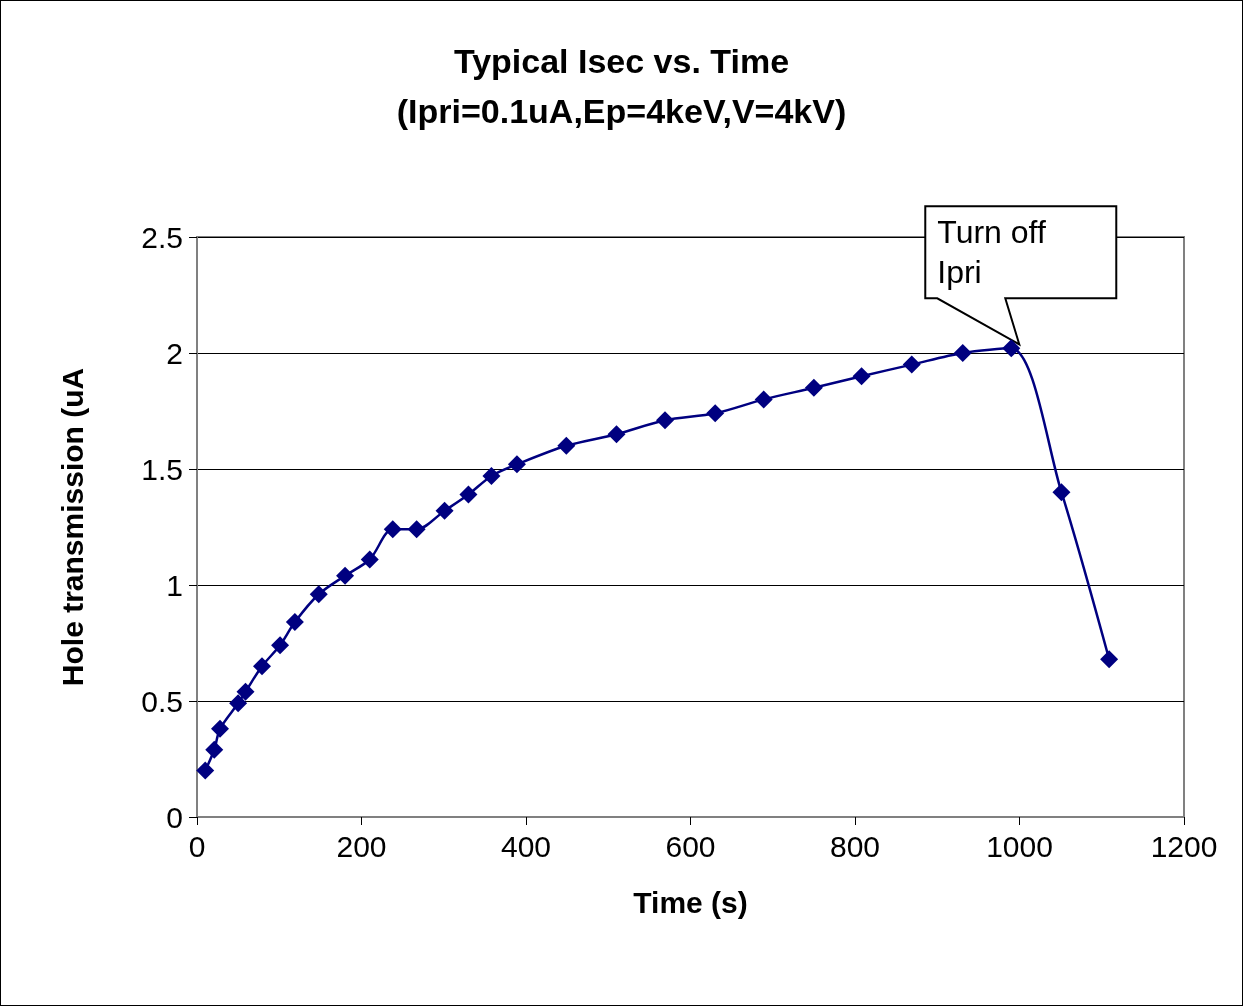  What do you see at coordinates (855, 846) in the screenshot?
I see `x-tick-label: 800` at bounding box center [855, 846].